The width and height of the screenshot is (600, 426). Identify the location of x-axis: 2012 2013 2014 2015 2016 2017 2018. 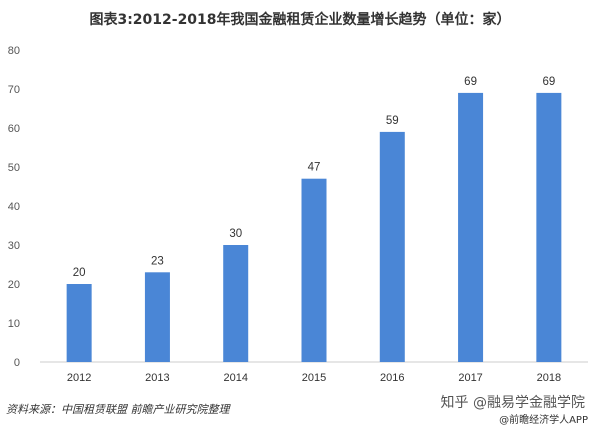
(314, 378).